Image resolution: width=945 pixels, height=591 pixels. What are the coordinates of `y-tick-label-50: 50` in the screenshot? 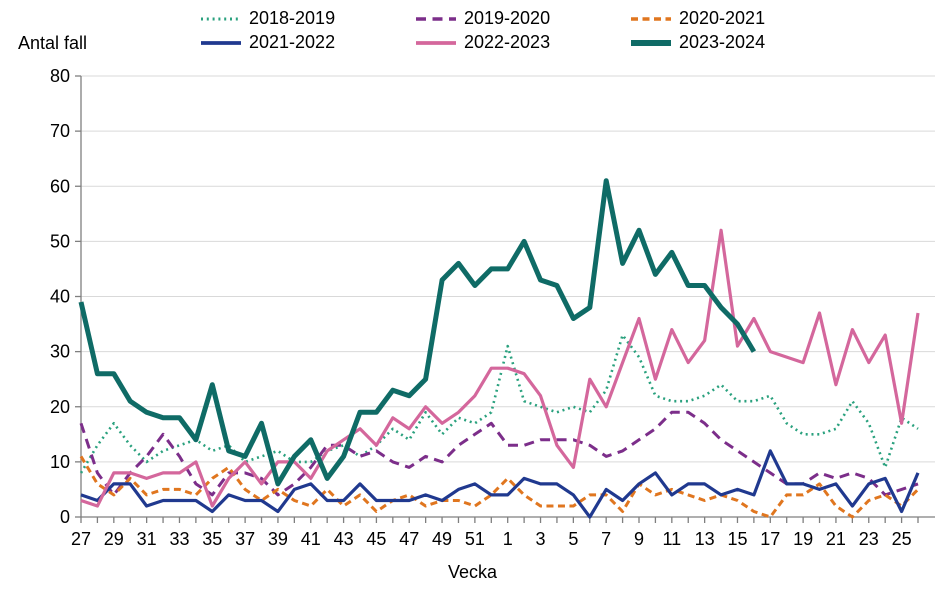 It's located at (60, 241).